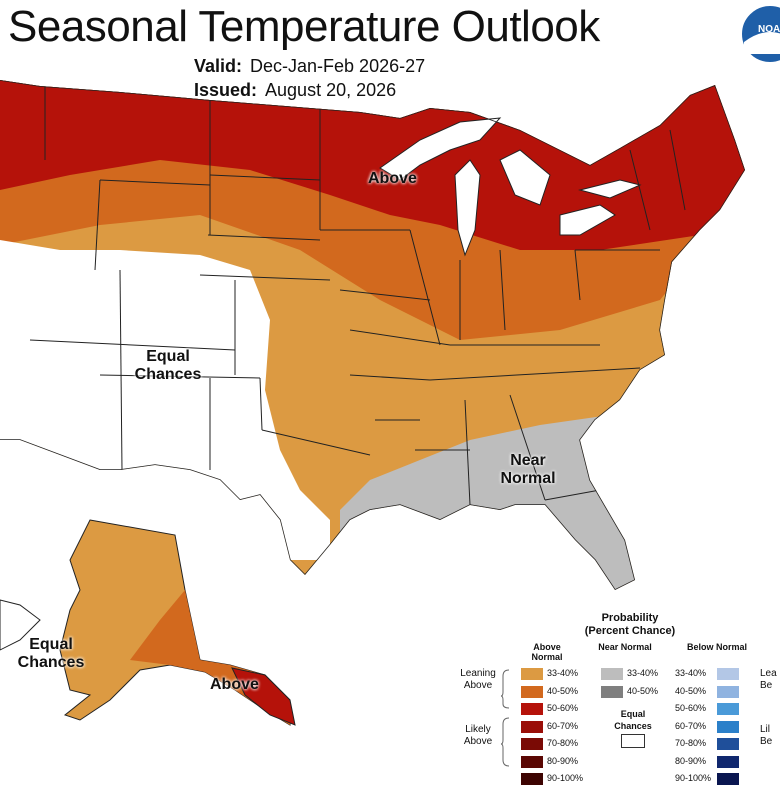 This screenshot has width=780, height=785. Describe the element at coordinates (633, 720) in the screenshot. I see `legend-equal-chances: Equal Chances` at that location.